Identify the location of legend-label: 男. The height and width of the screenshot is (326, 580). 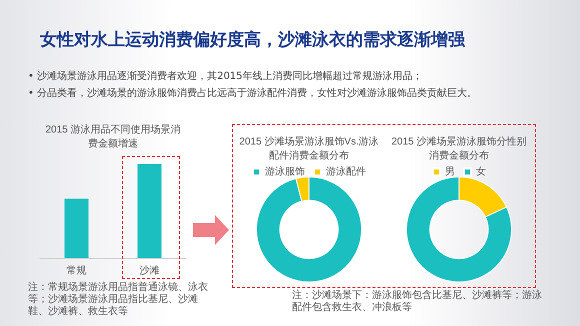
(450, 172).